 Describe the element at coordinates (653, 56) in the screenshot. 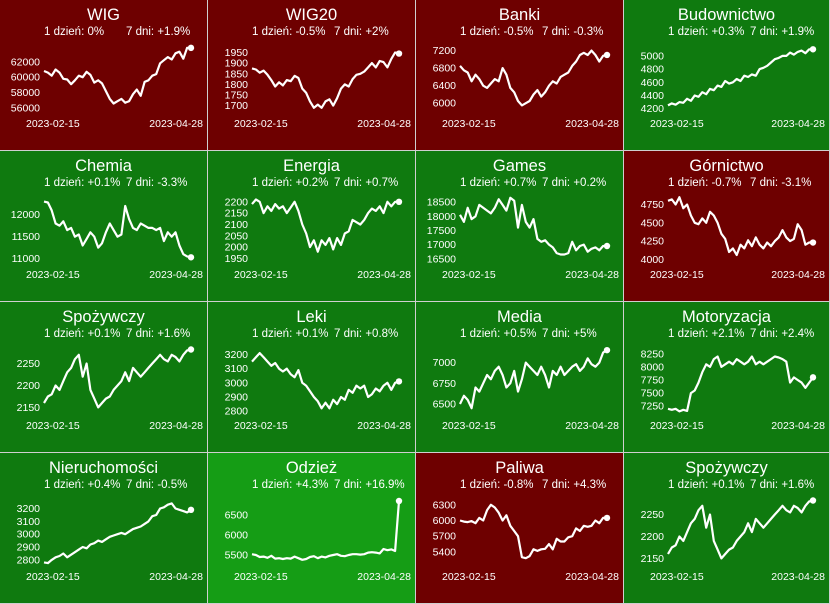

I see `y-tick-label: 5000` at that location.